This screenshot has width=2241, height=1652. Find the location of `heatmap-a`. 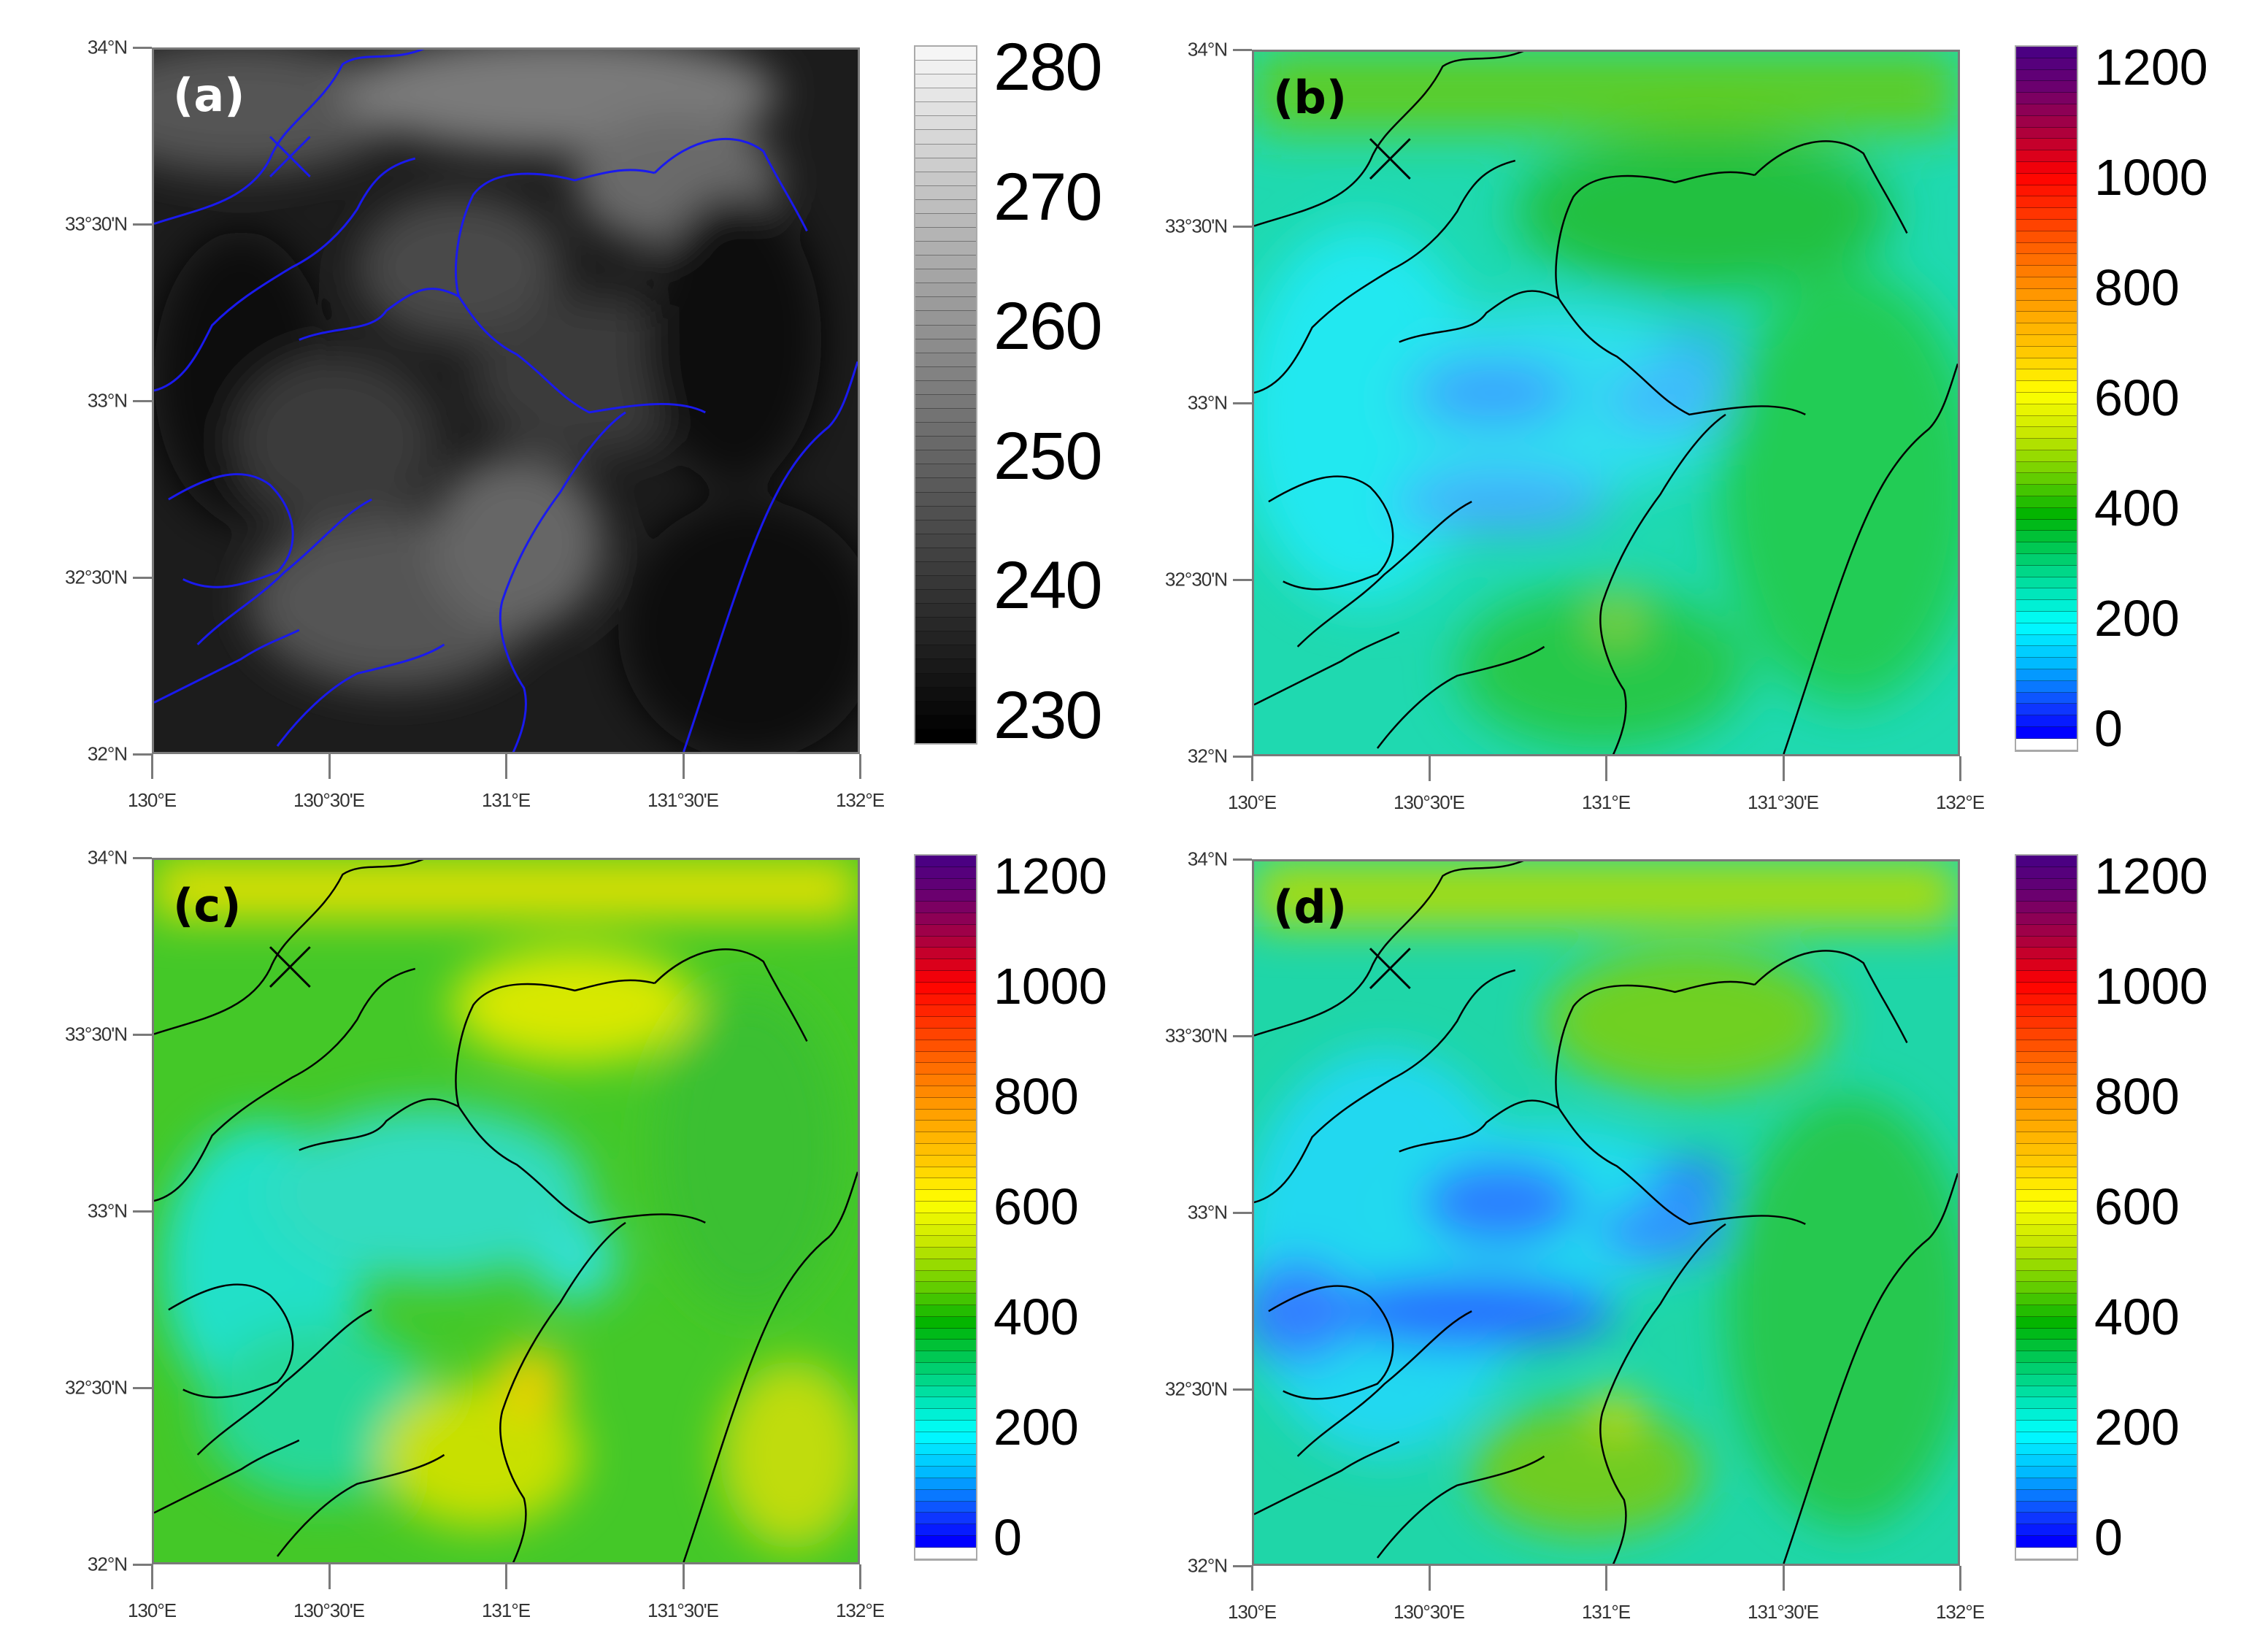

heatmap-a is located at coordinates (506, 401).